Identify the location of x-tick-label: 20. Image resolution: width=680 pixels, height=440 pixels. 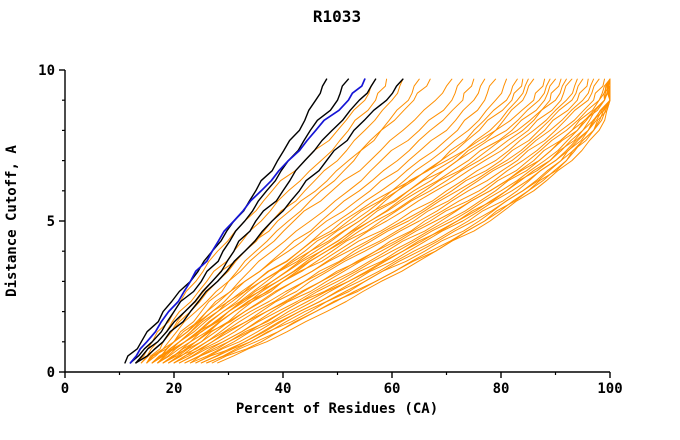
(174, 389).